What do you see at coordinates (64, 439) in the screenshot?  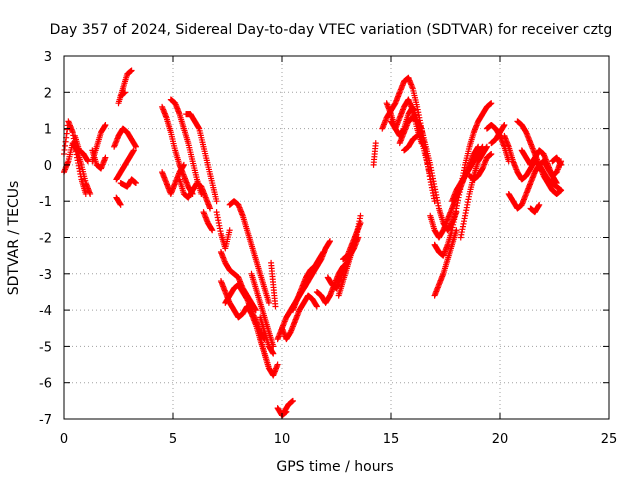 I see `x-tick-label: 0` at bounding box center [64, 439].